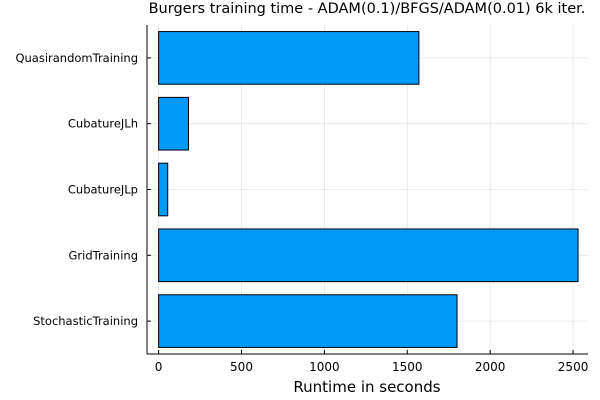  I want to click on y-tick-label: CubatureJLh, so click(103, 124).